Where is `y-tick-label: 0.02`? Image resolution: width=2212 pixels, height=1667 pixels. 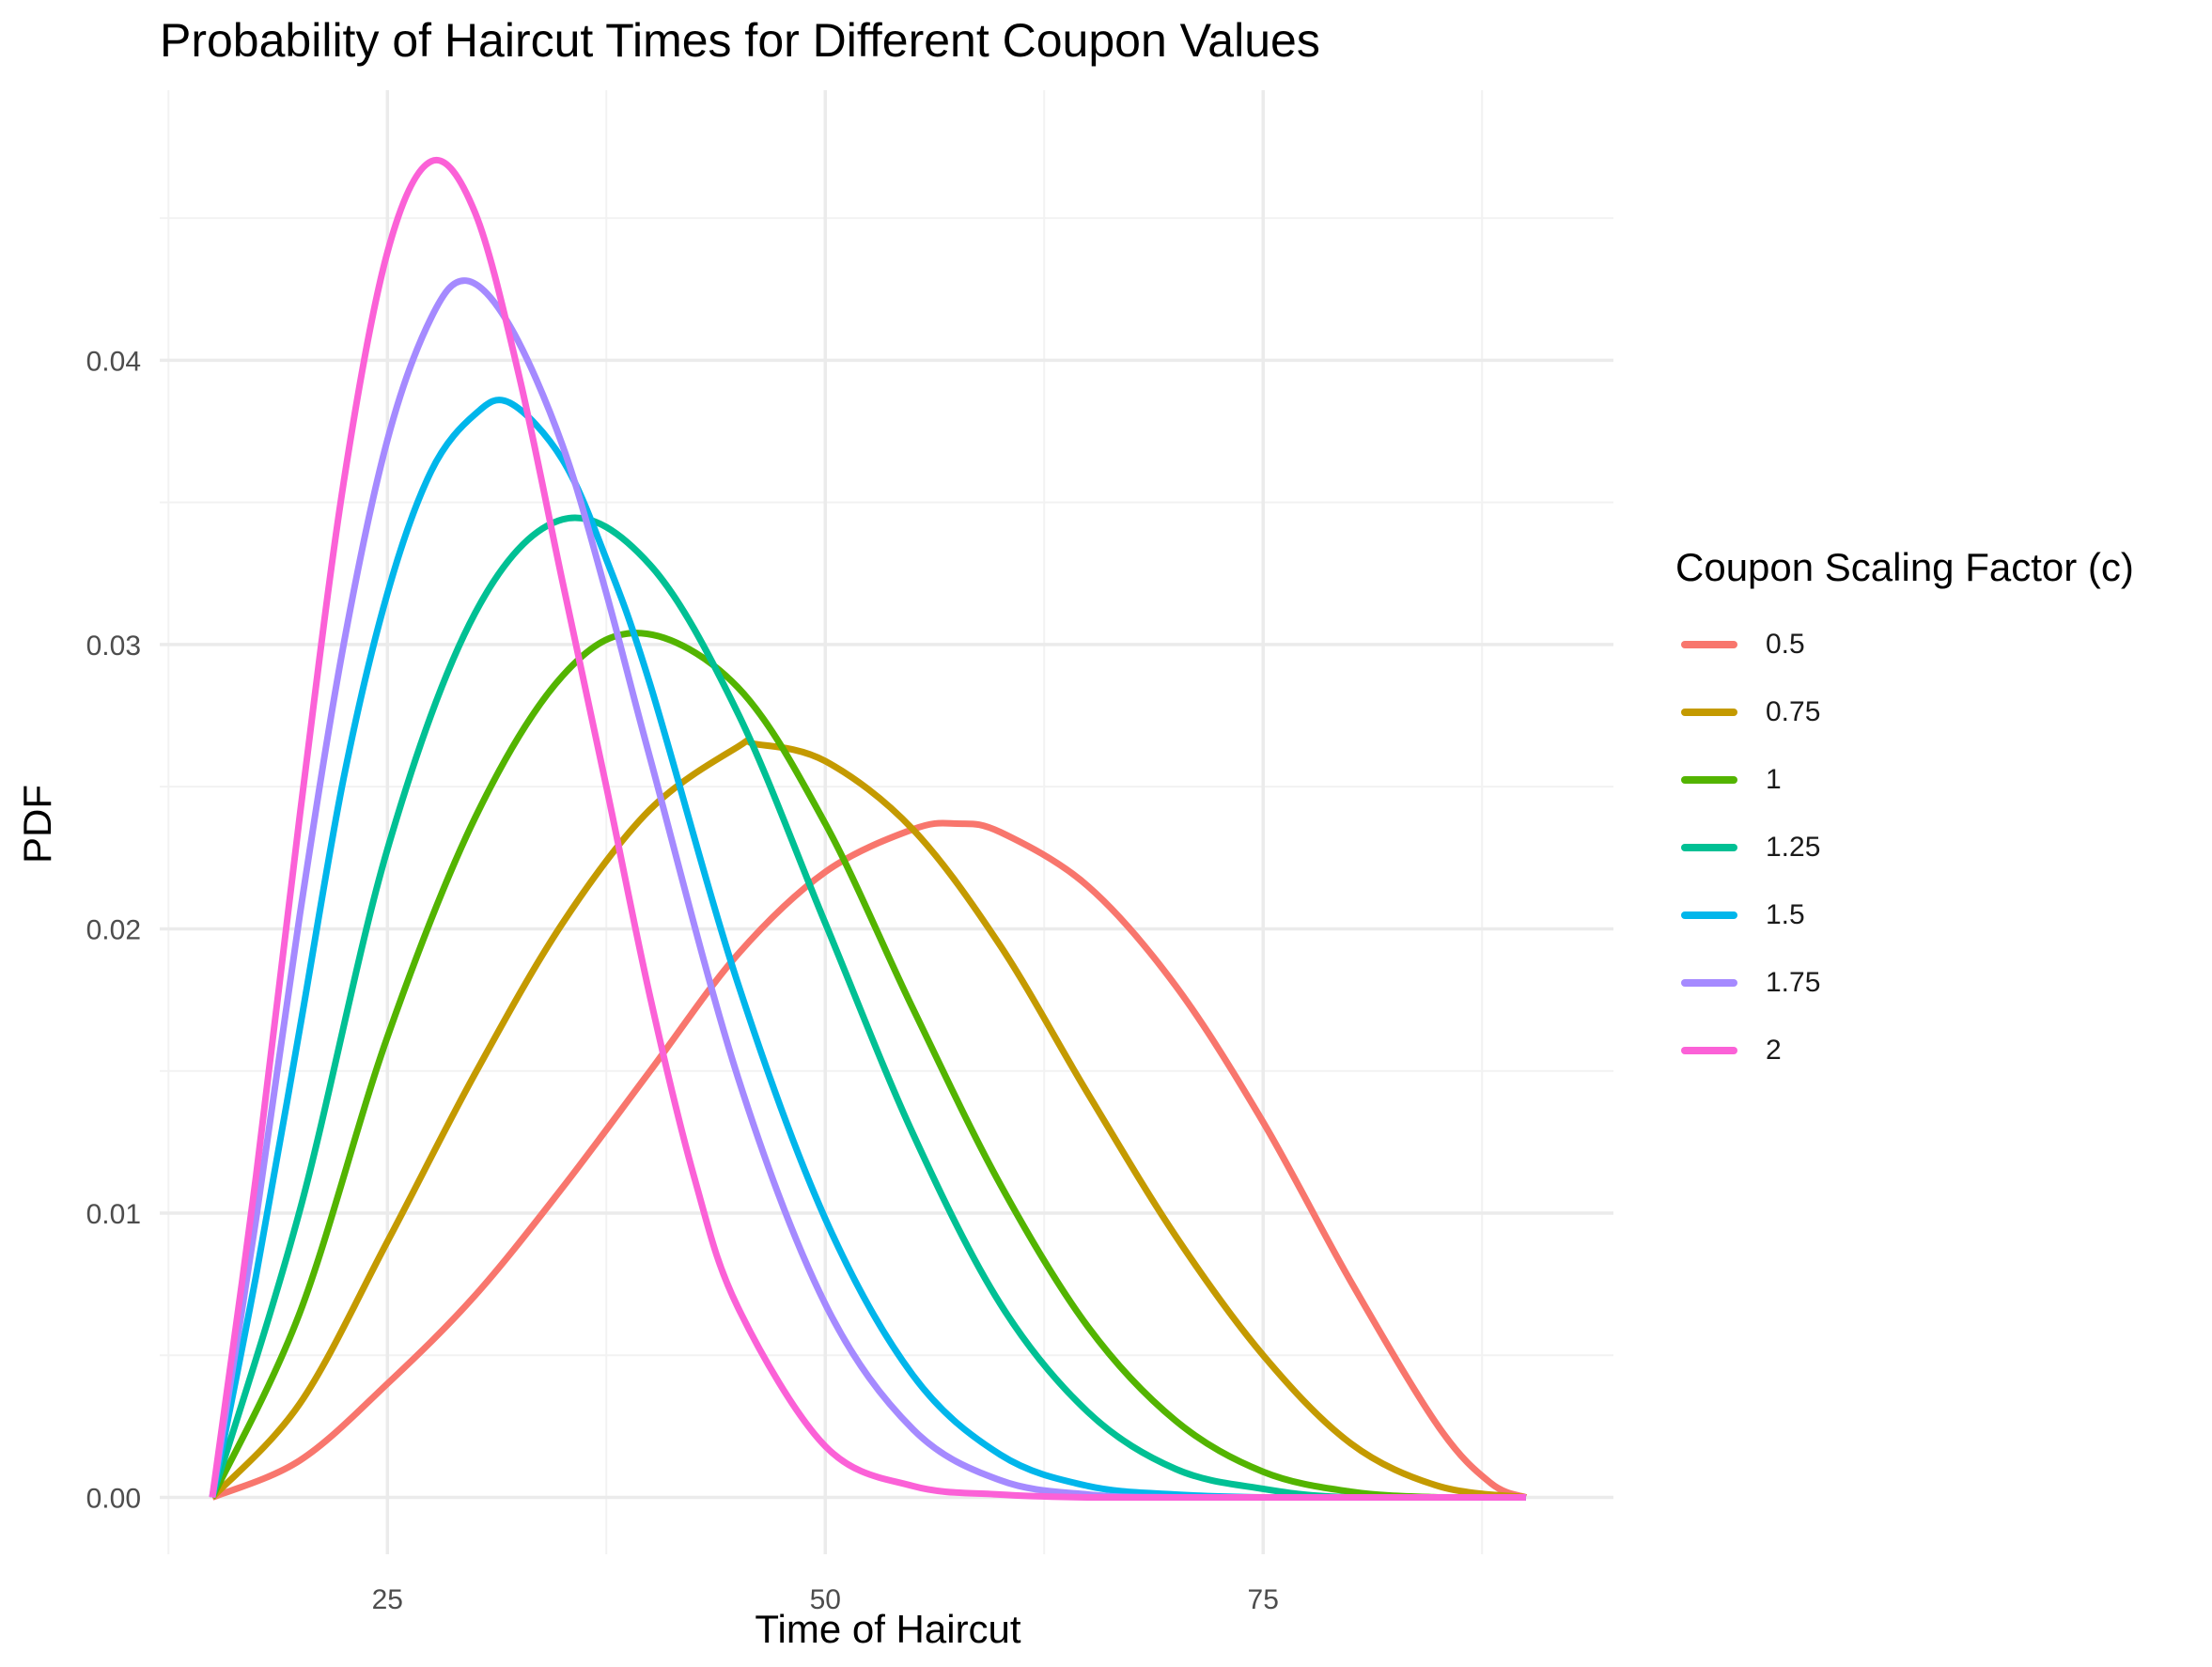
y-tick-label: 0.02 is located at coordinates (113, 930).